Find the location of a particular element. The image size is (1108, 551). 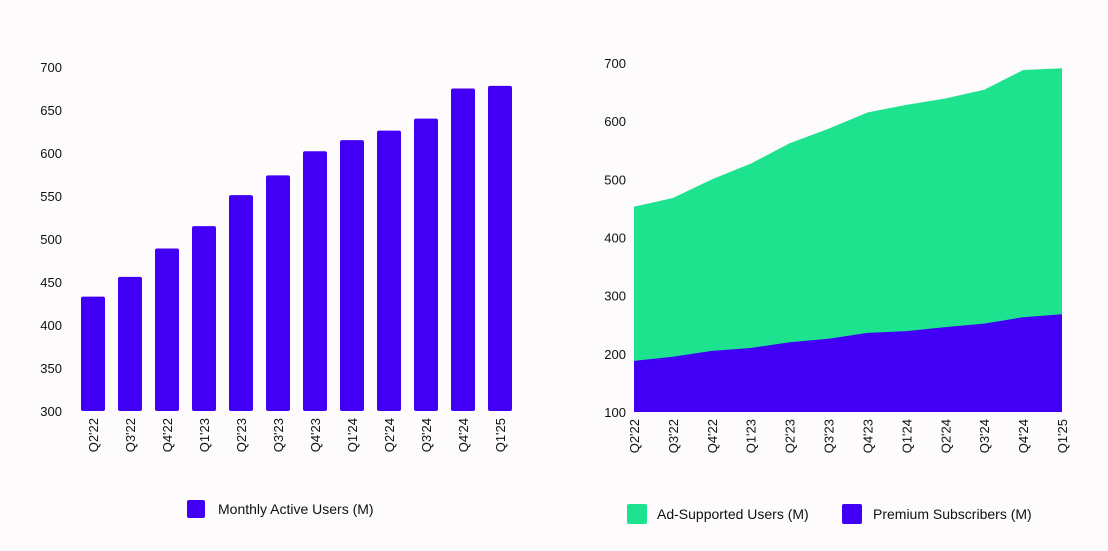

y-tick-label: 650 is located at coordinates (51, 110).